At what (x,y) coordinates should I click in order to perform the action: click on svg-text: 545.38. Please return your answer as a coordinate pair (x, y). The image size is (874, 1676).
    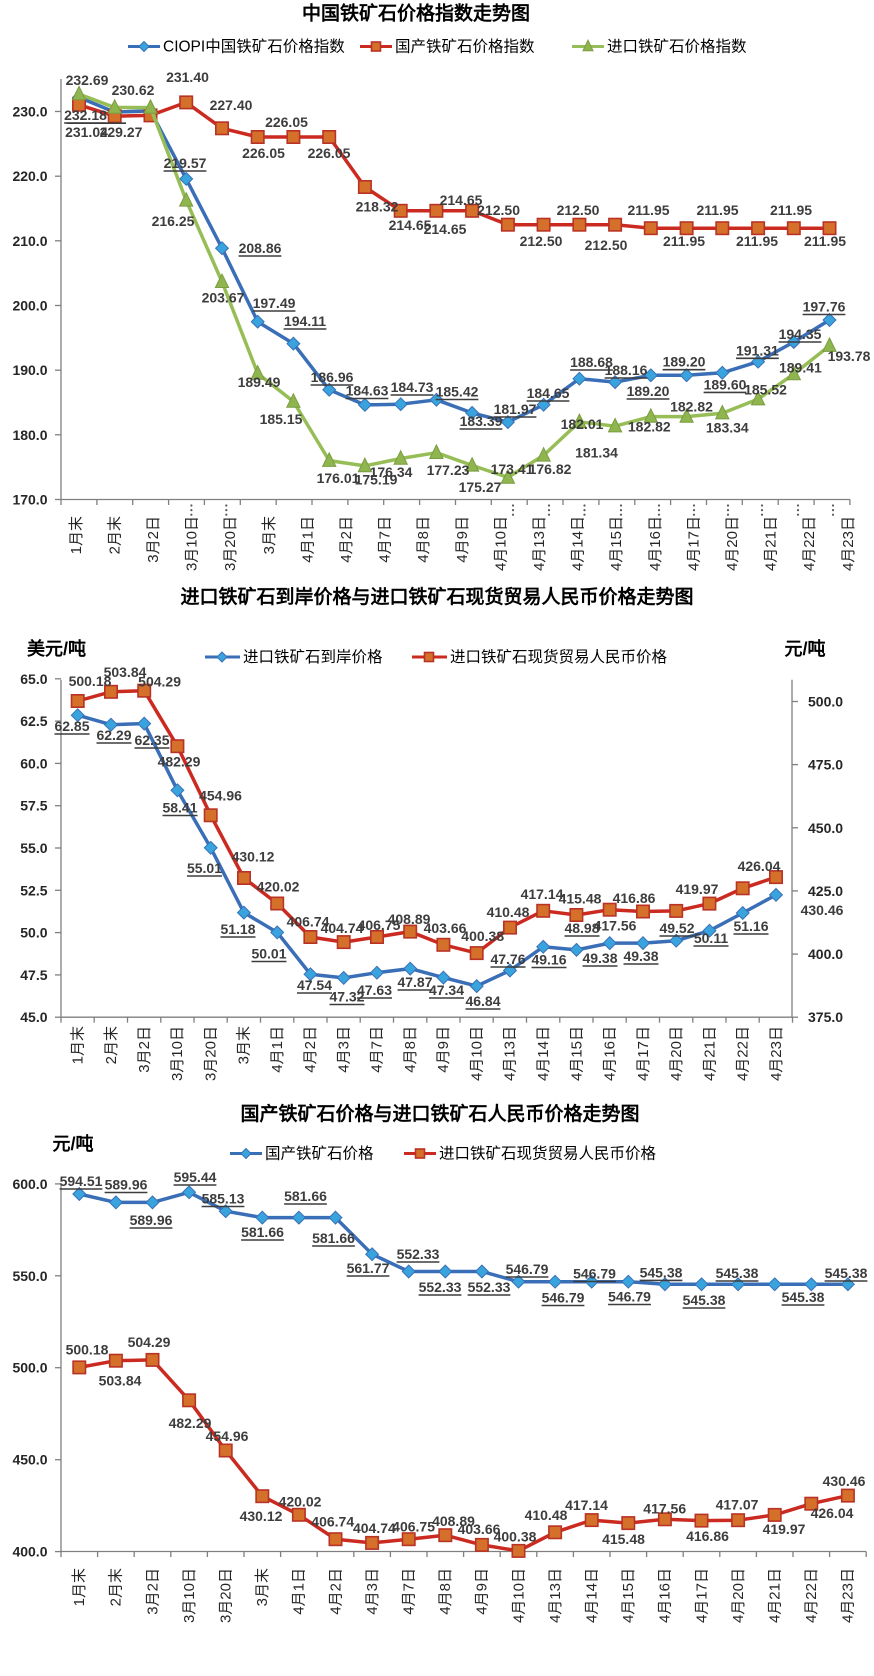
    Looking at the image, I should click on (737, 1273).